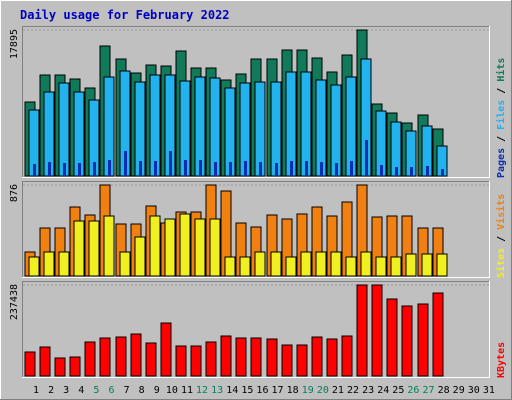 This screenshot has width=512, height=400. Describe the element at coordinates (111, 390) in the screenshot. I see `x-tick-label: 6` at that location.